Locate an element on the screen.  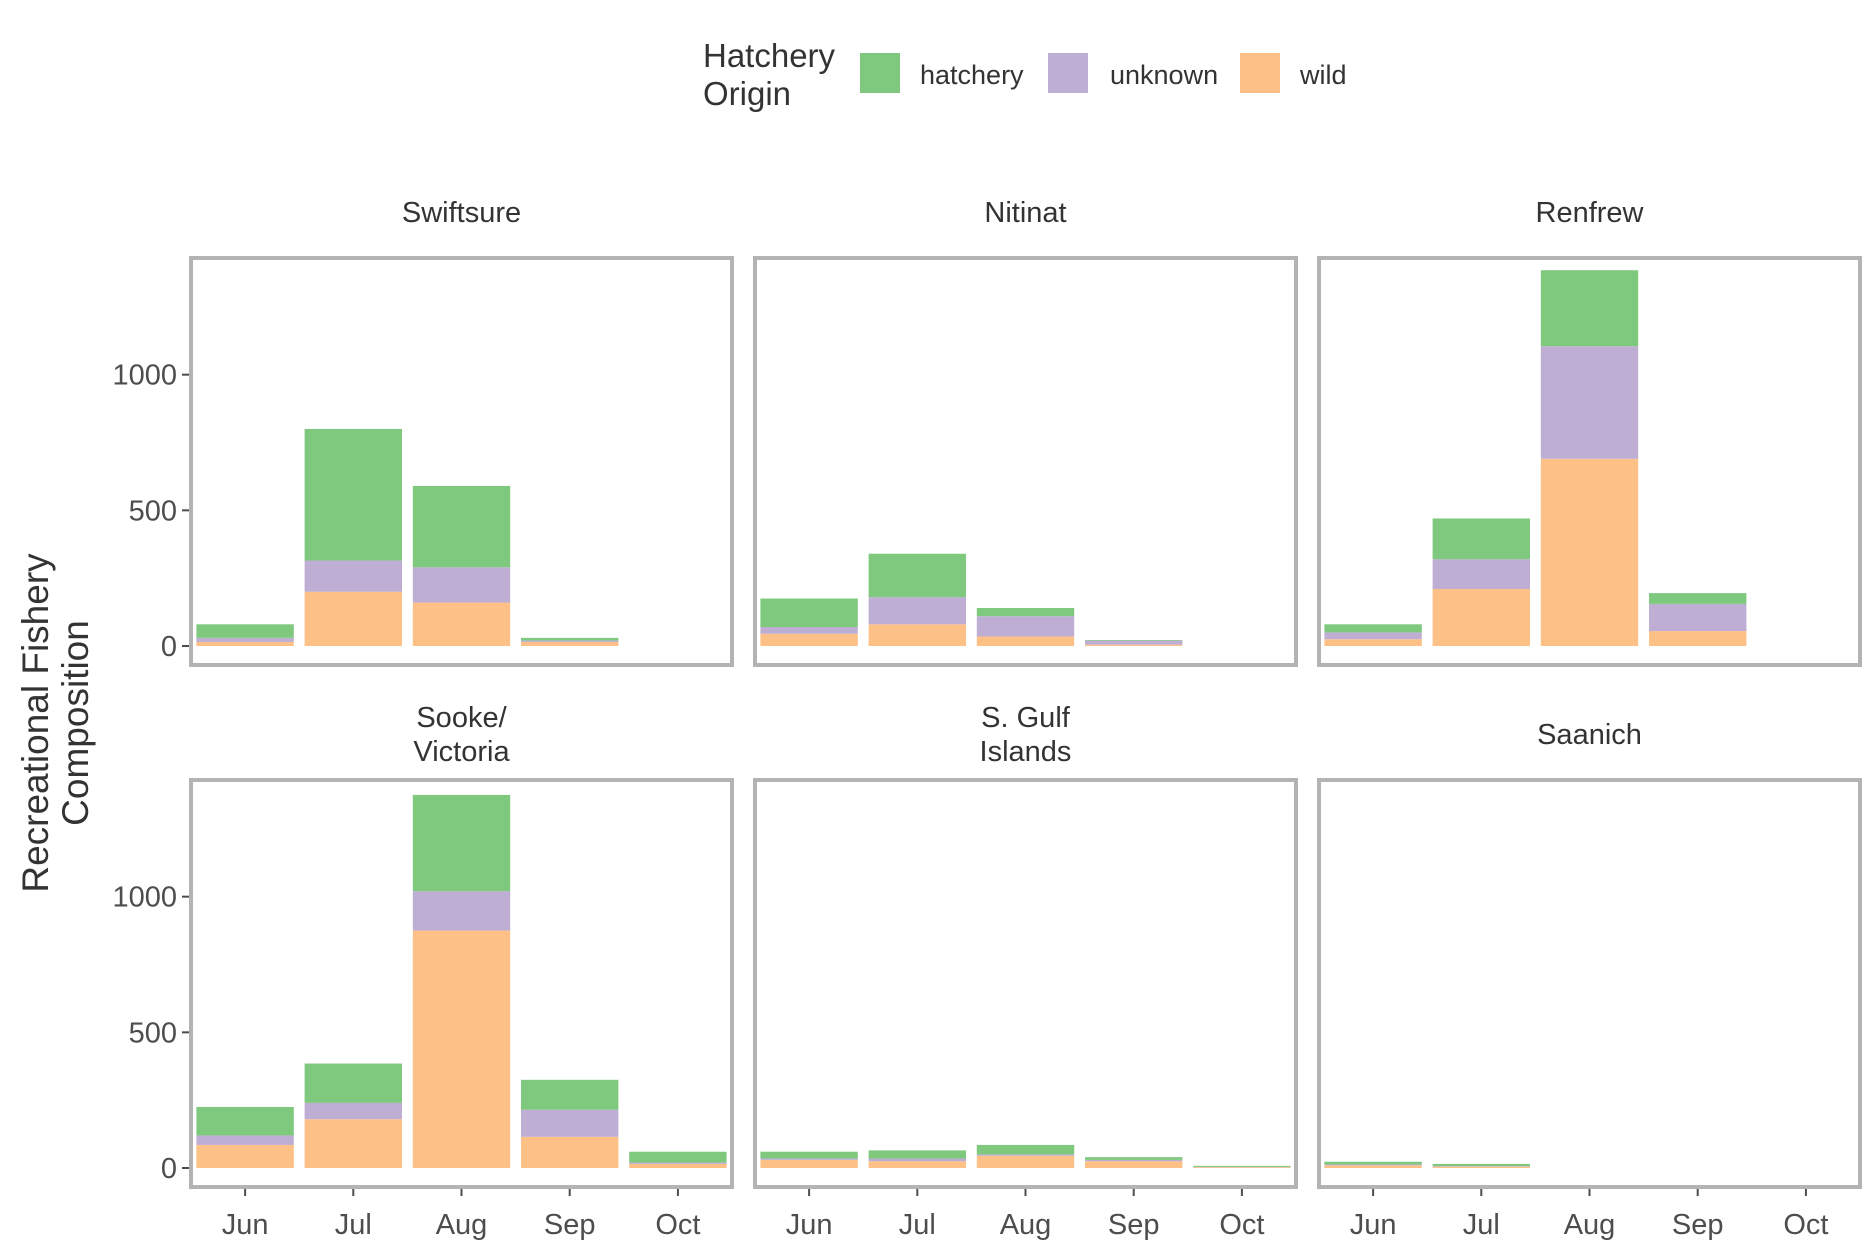
legend-title-line: Origin is located at coordinates (747, 93).